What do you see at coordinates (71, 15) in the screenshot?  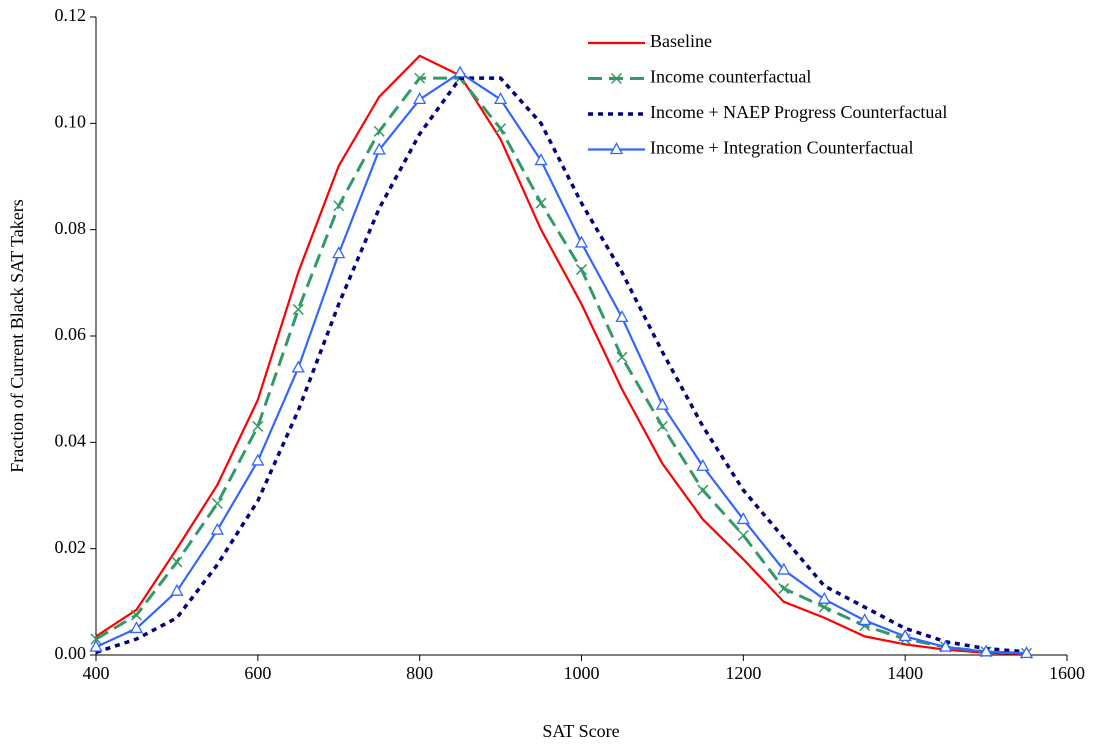 I see `y-tick-label: 0.12` at bounding box center [71, 15].